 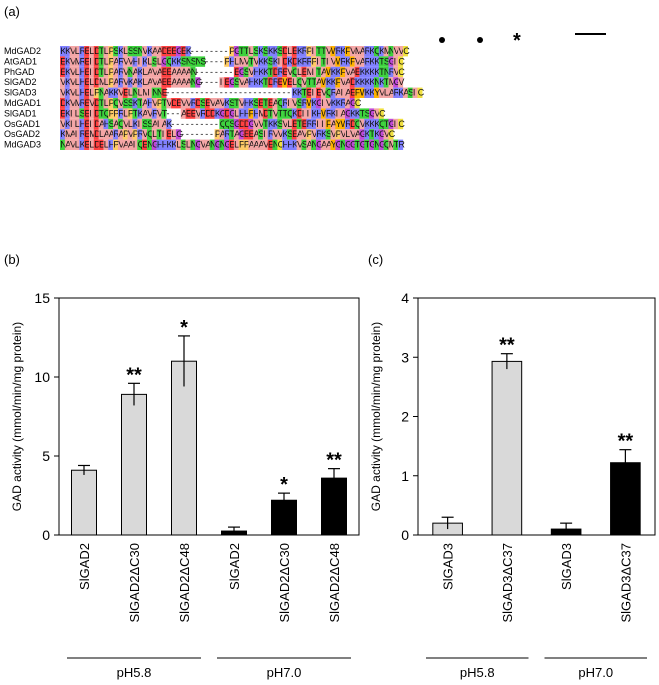 What do you see at coordinates (208, 103) in the screenshot?
I see `residue: E` at bounding box center [208, 103].